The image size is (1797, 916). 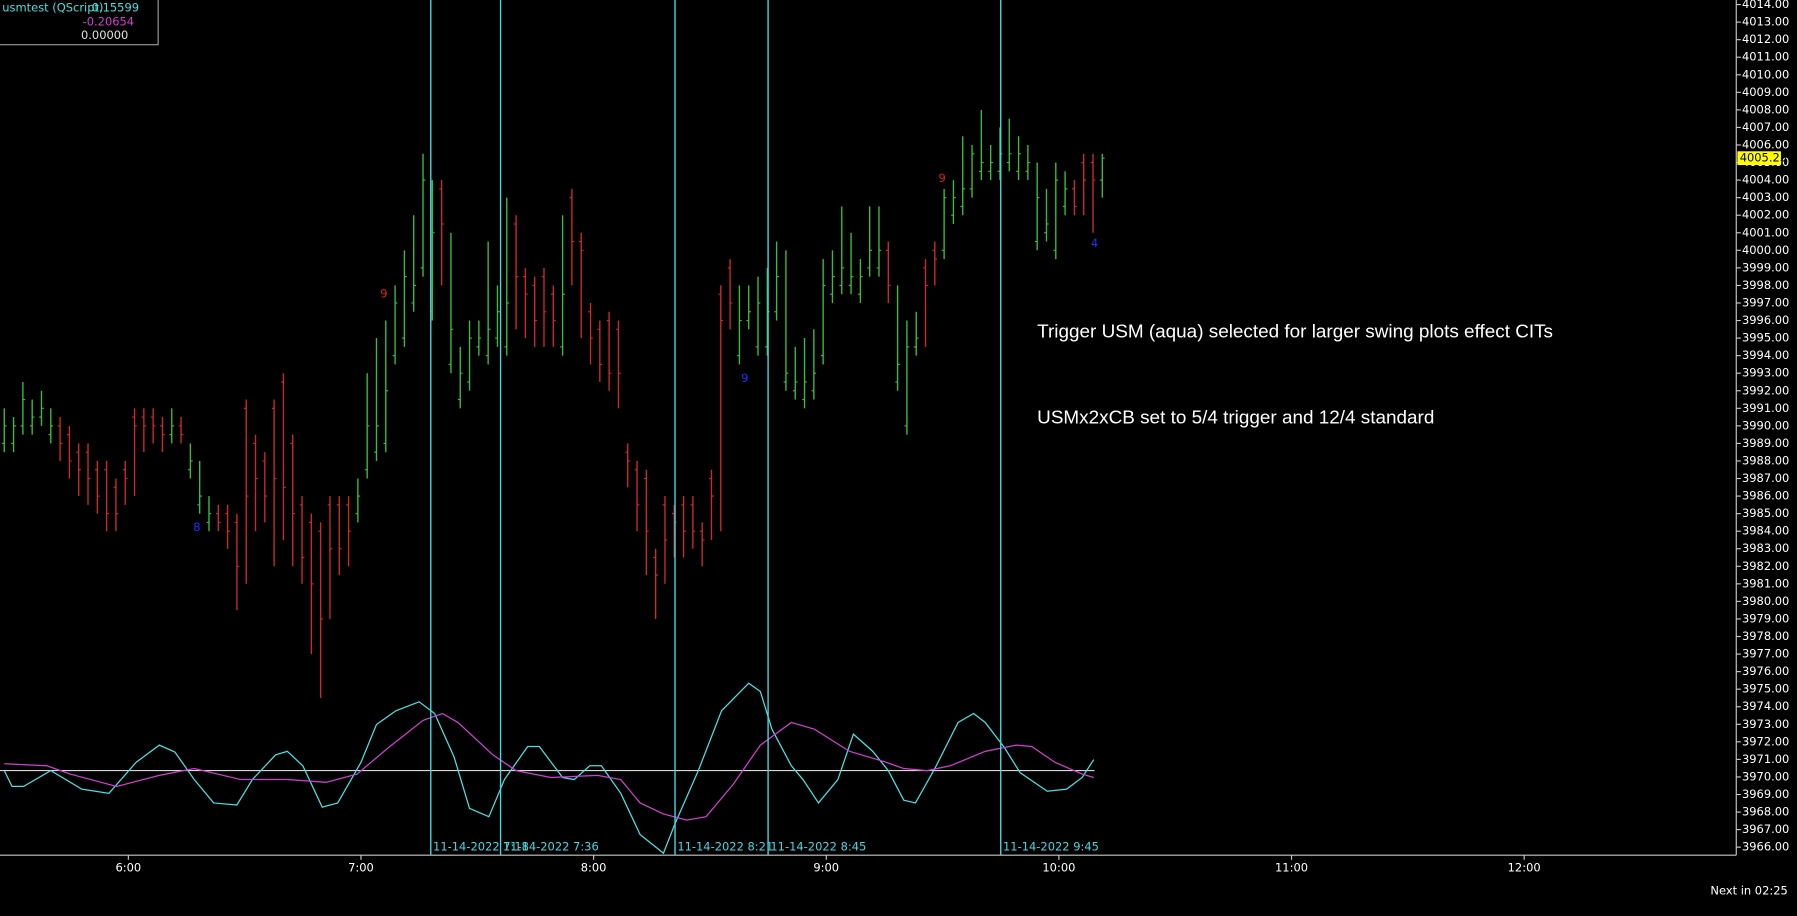 I want to click on y-tick-label: 3995.00, so click(x=1765, y=338).